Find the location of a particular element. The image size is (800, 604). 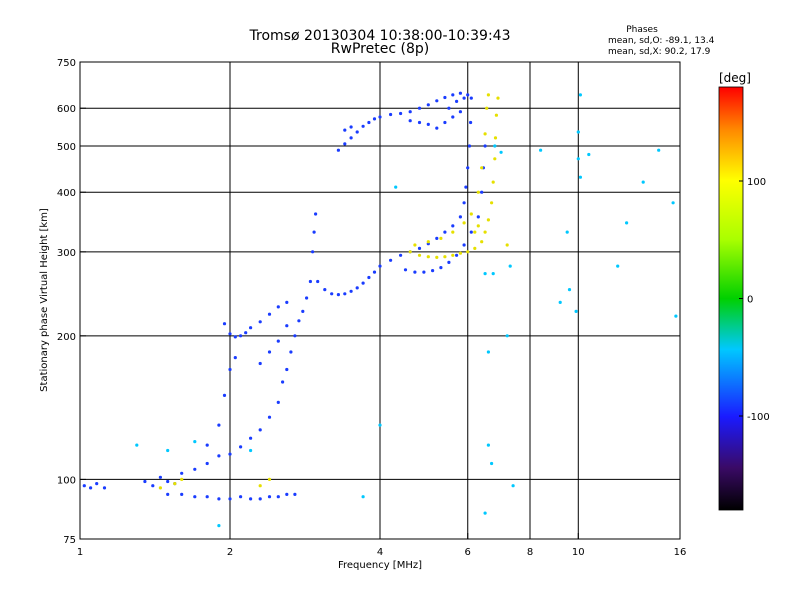

x-tick-label: 2 is located at coordinates (230, 552).